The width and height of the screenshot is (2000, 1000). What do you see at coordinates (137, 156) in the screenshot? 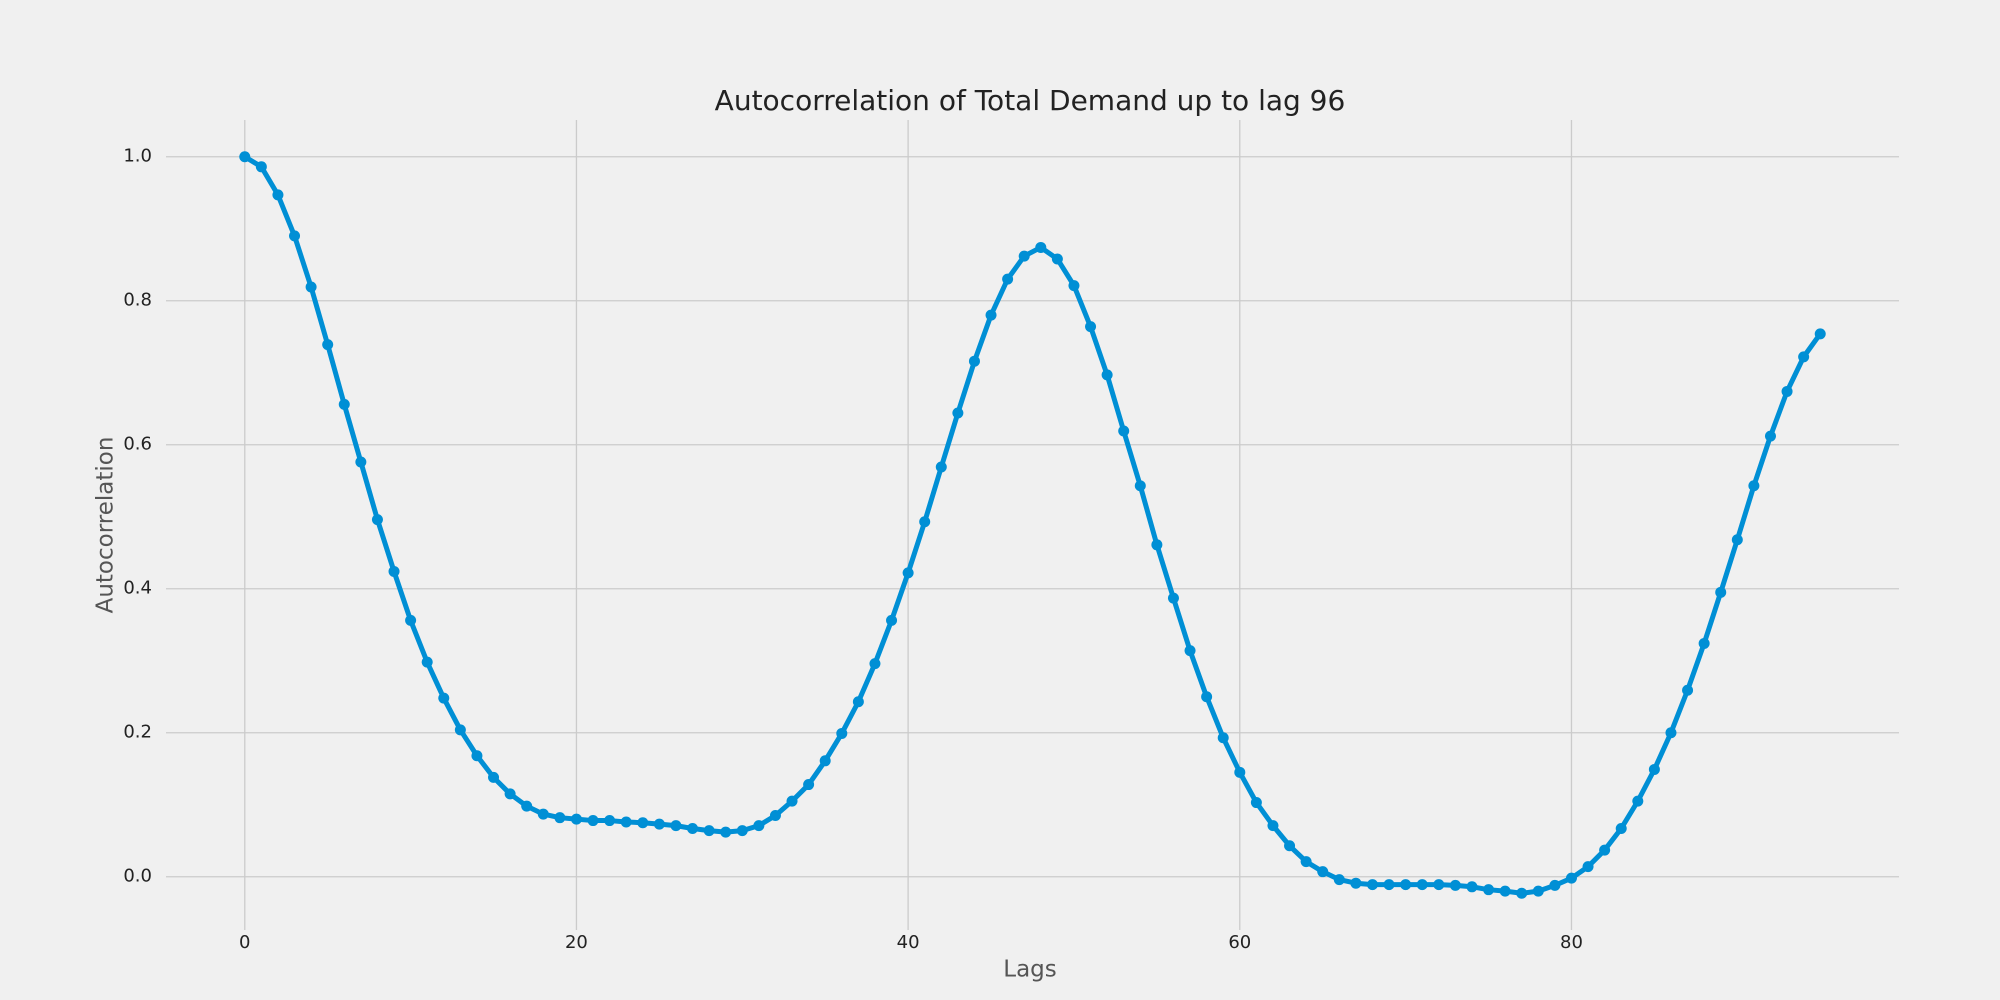
I see `y-tick-label: 1.0` at bounding box center [137, 156].